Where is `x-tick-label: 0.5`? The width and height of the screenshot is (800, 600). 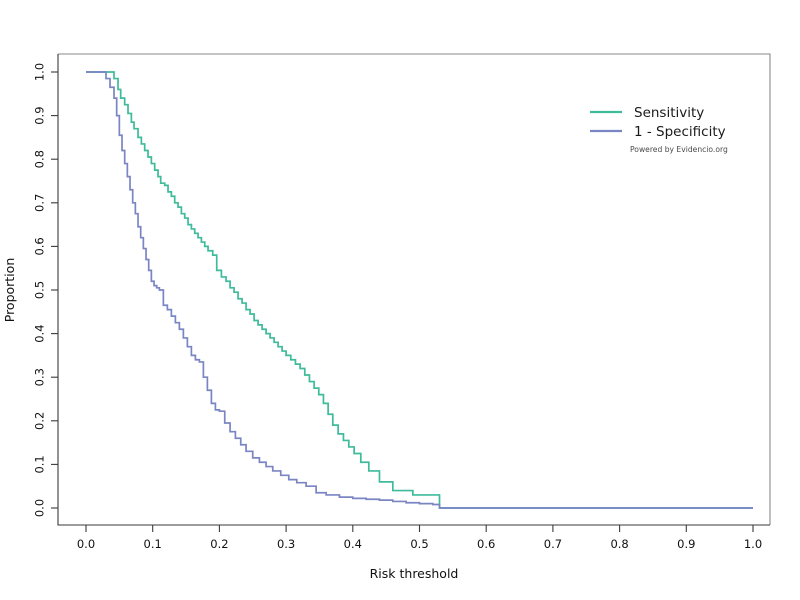 x-tick-label: 0.5 is located at coordinates (419, 544).